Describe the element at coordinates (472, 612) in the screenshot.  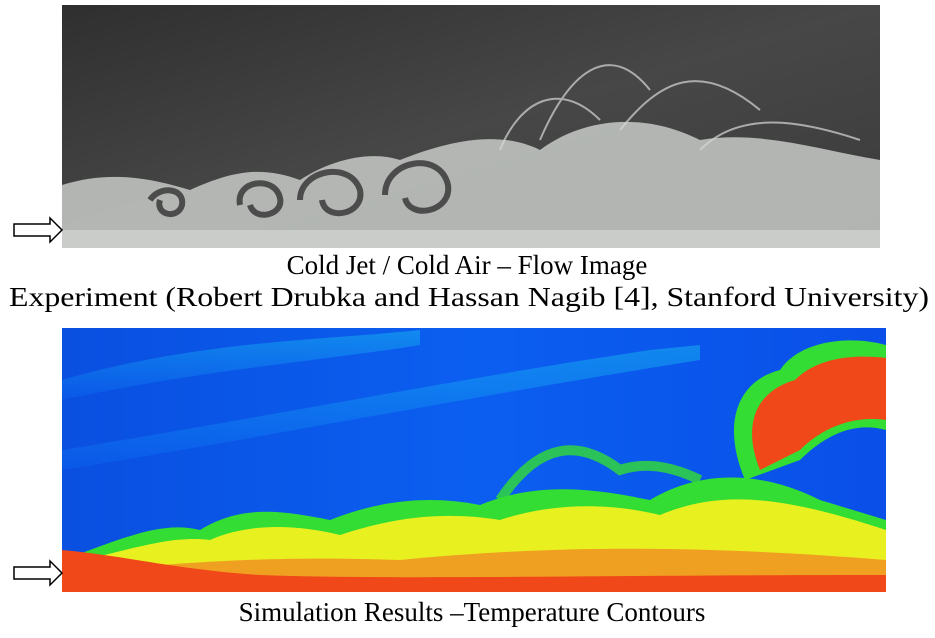
I see `caption: Simulation Results –Temperature Contours` at that location.